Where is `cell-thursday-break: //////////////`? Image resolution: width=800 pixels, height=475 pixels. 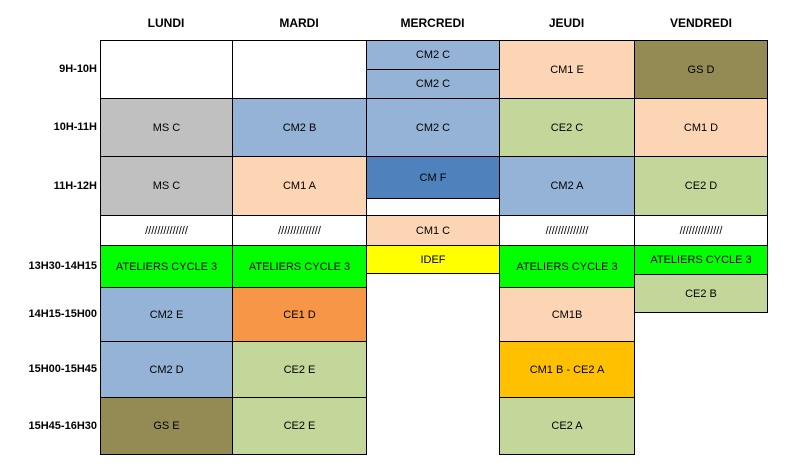
cell-thursday-break: ////////////// is located at coordinates (567, 230).